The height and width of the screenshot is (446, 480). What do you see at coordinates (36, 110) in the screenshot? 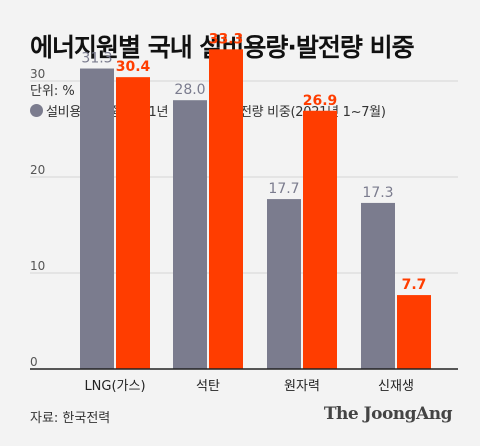
I see `legend-swatch-capacity` at bounding box center [36, 110].